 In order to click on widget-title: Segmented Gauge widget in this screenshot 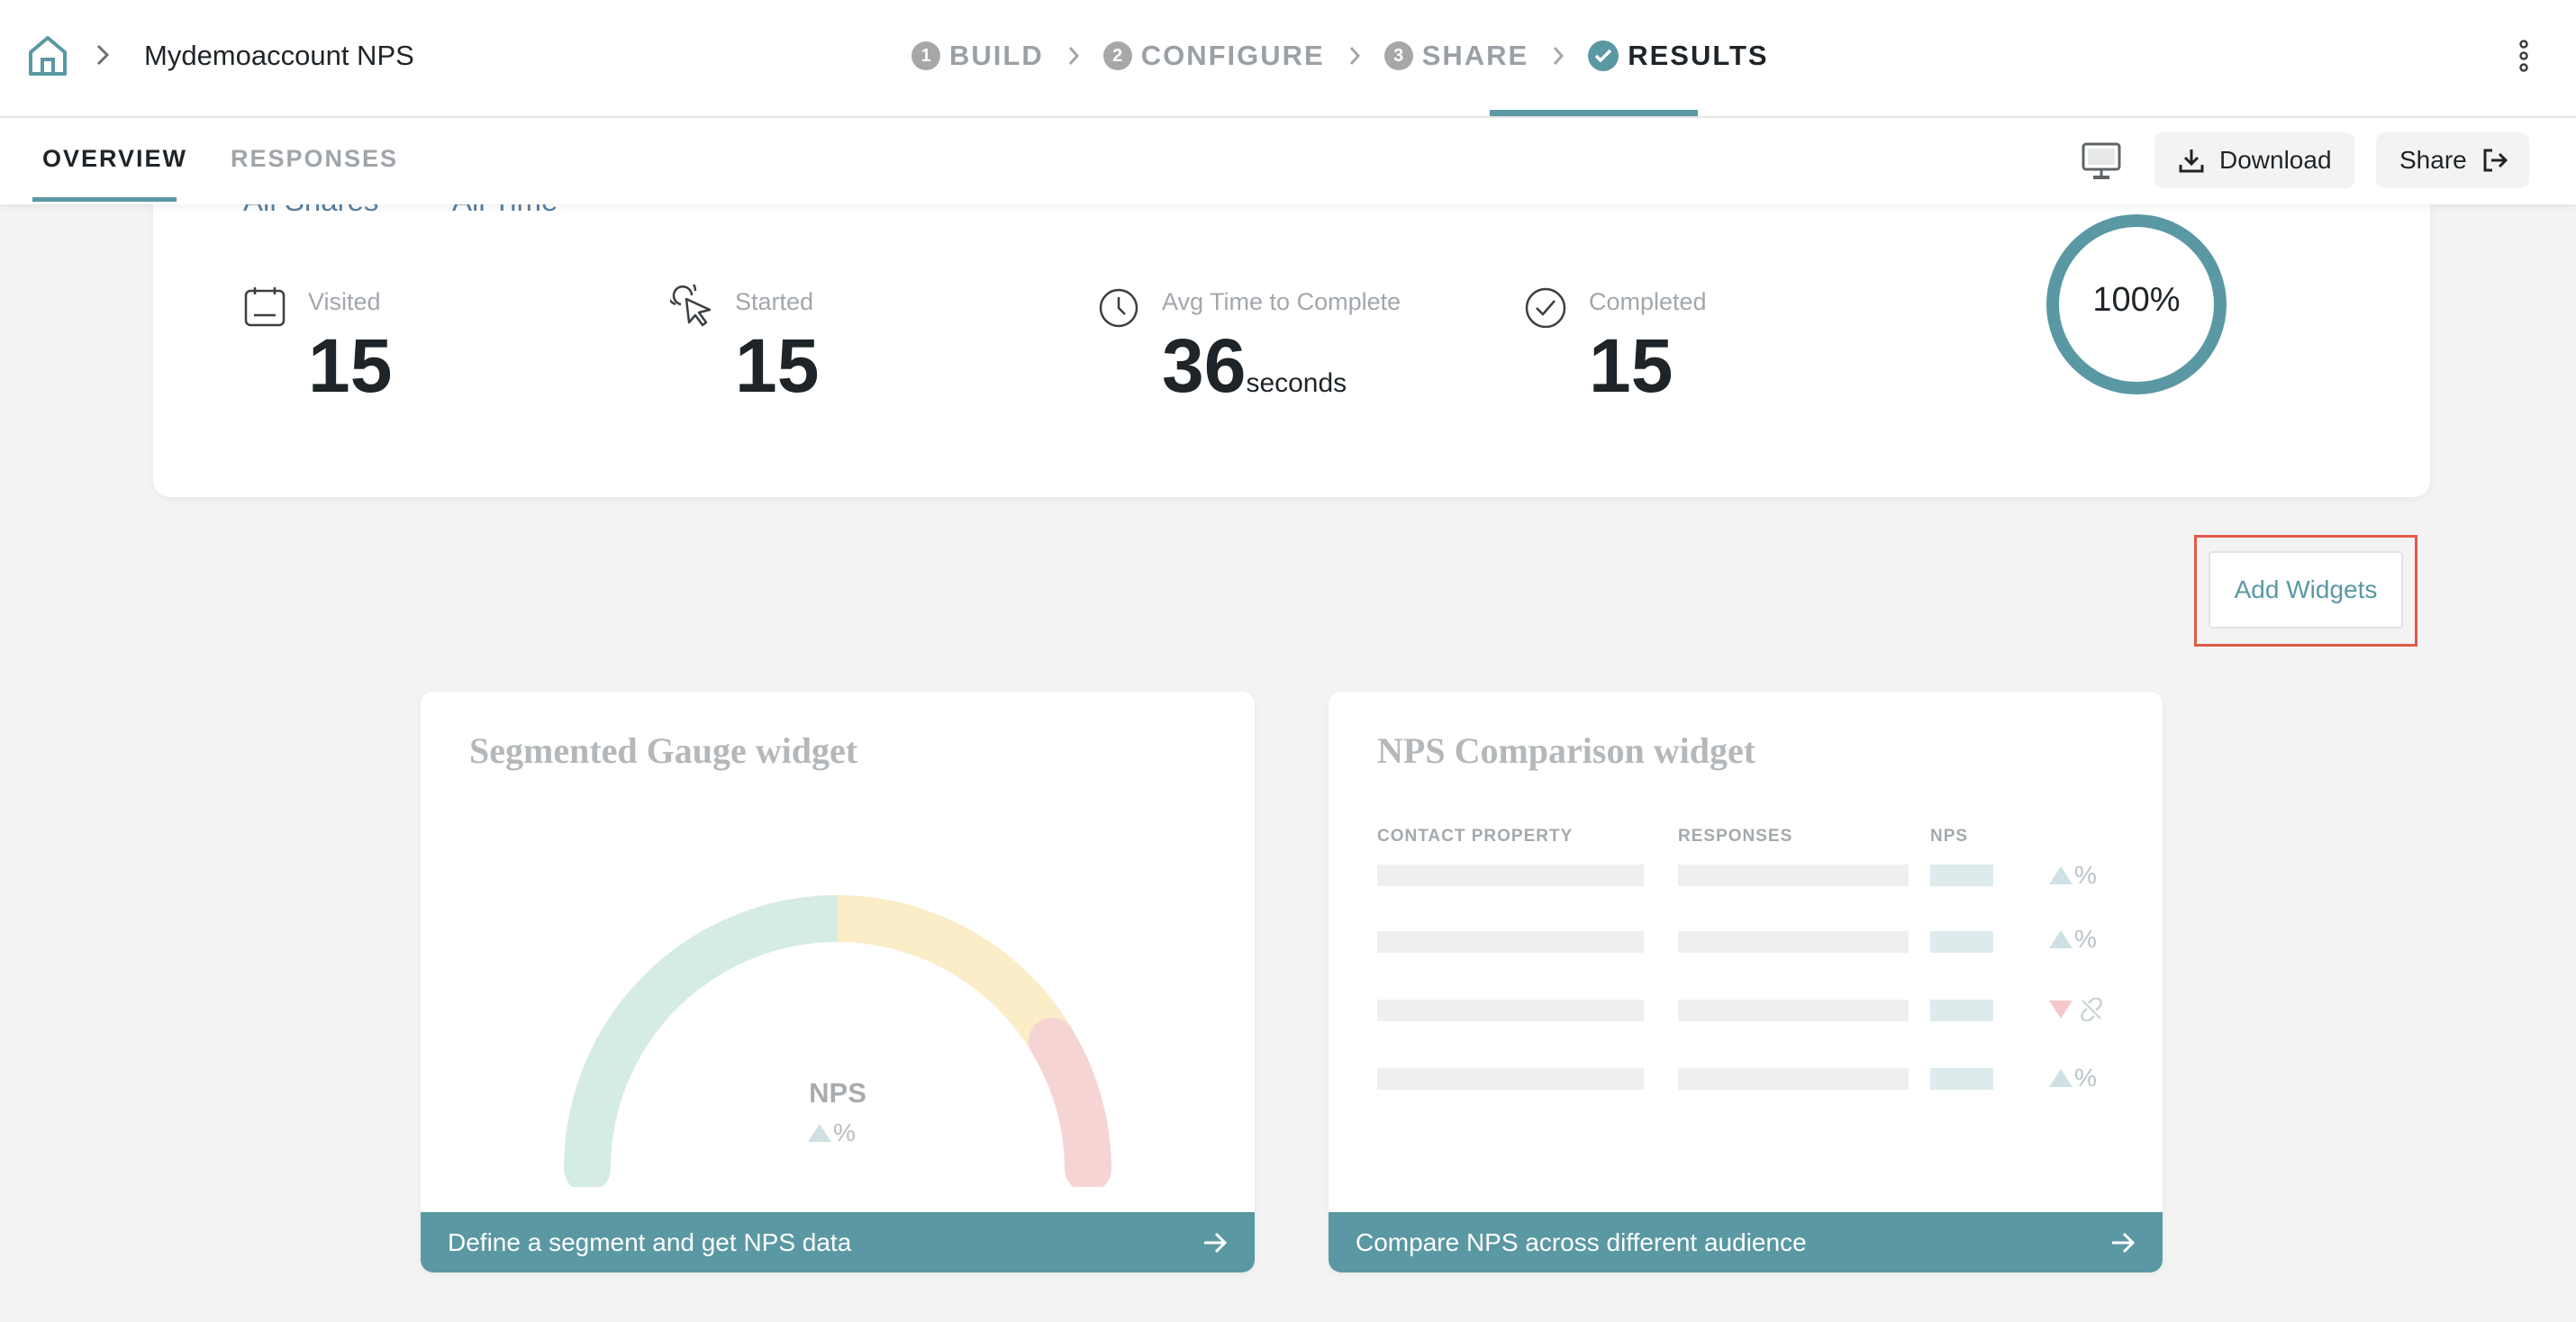, I will do `click(664, 750)`.